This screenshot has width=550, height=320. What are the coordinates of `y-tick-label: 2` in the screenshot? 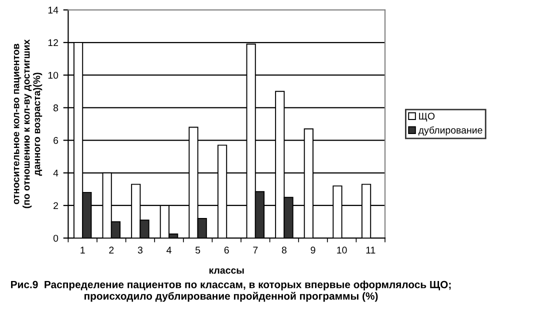 It's located at (56, 206).